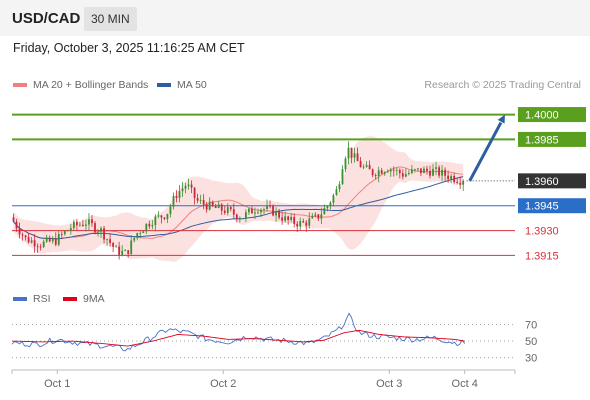  I want to click on level-label-1.4000: 1.4000, so click(542, 116).